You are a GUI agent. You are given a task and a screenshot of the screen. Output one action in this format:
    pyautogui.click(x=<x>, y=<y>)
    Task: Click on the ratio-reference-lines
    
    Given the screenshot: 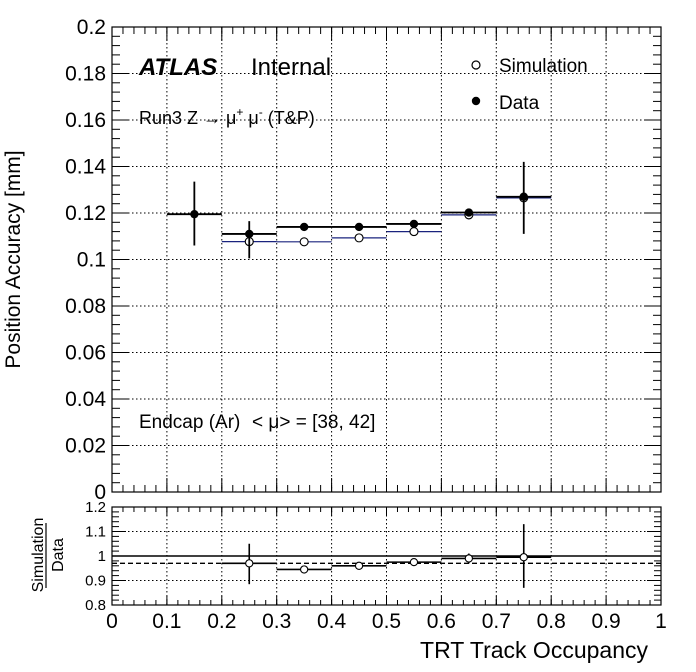 What is the action you would take?
    pyautogui.click(x=386, y=560)
    